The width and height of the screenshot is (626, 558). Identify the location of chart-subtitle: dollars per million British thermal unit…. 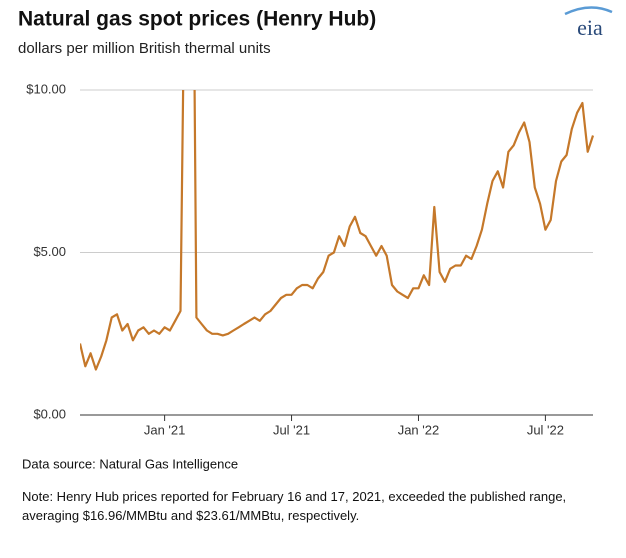
(144, 48).